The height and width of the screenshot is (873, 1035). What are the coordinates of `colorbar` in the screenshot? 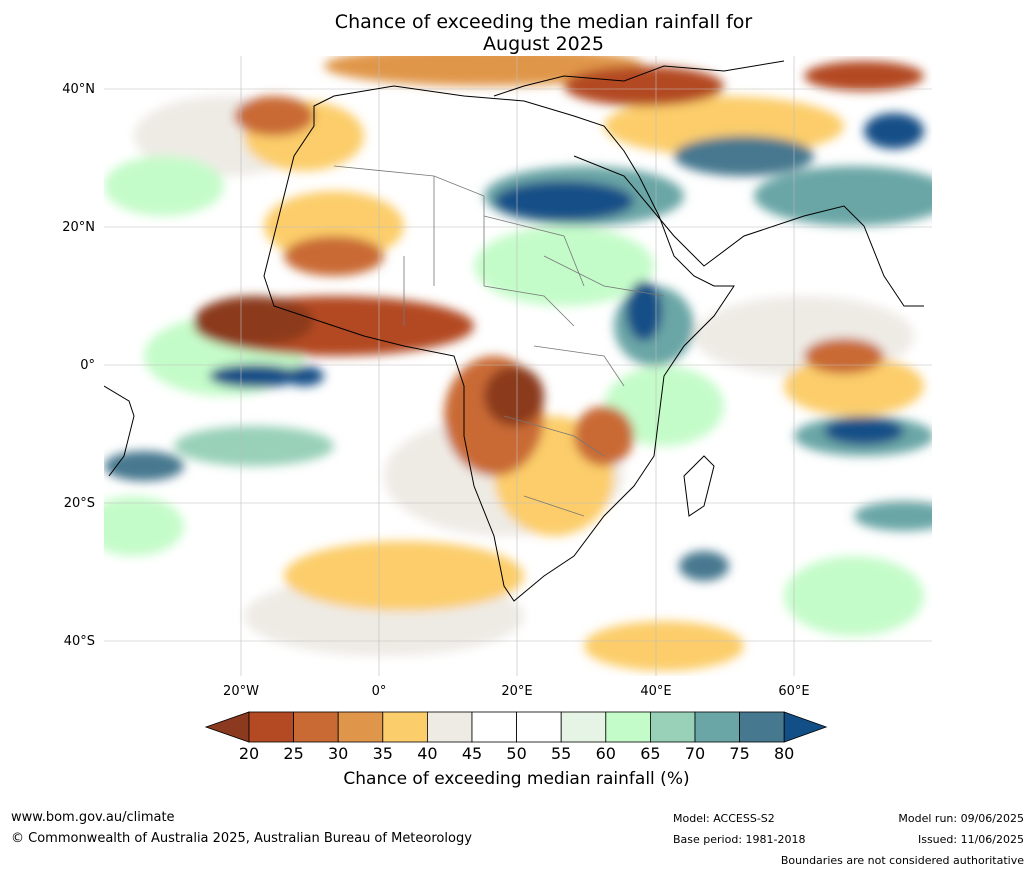 It's located at (516, 727).